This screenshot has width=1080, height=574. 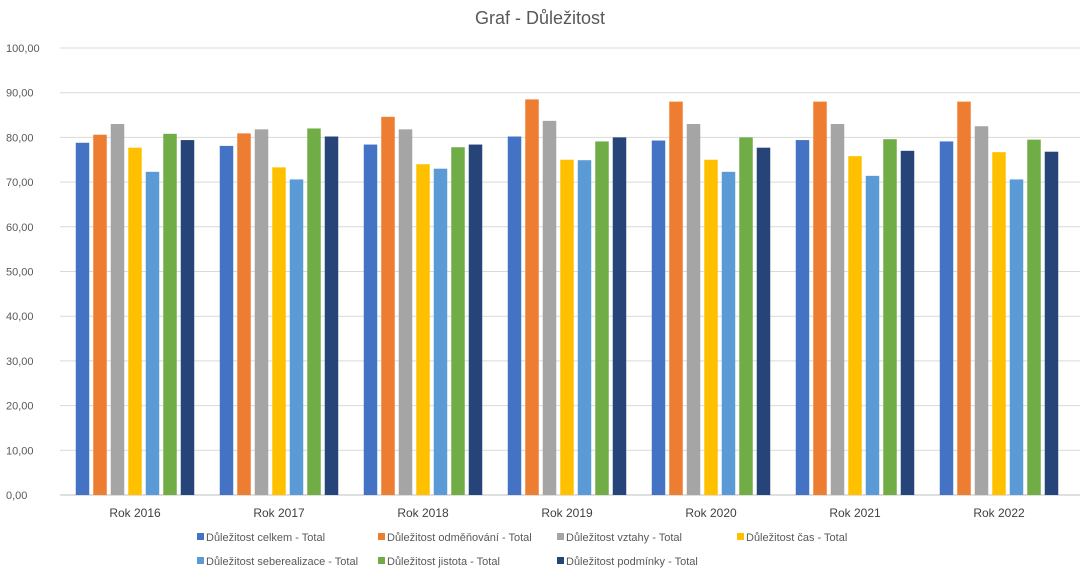 I want to click on legend-label: Důležitost čas - Total, so click(x=796, y=538).